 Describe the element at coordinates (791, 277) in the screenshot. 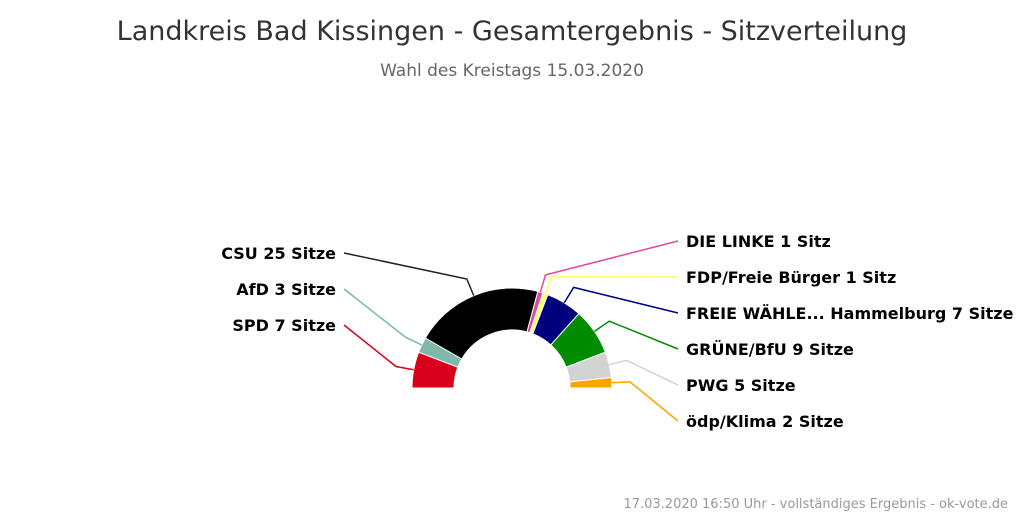

I see `data-label-fdp-freie-burger: FDP/Freie Bürger 1 Sitz` at that location.